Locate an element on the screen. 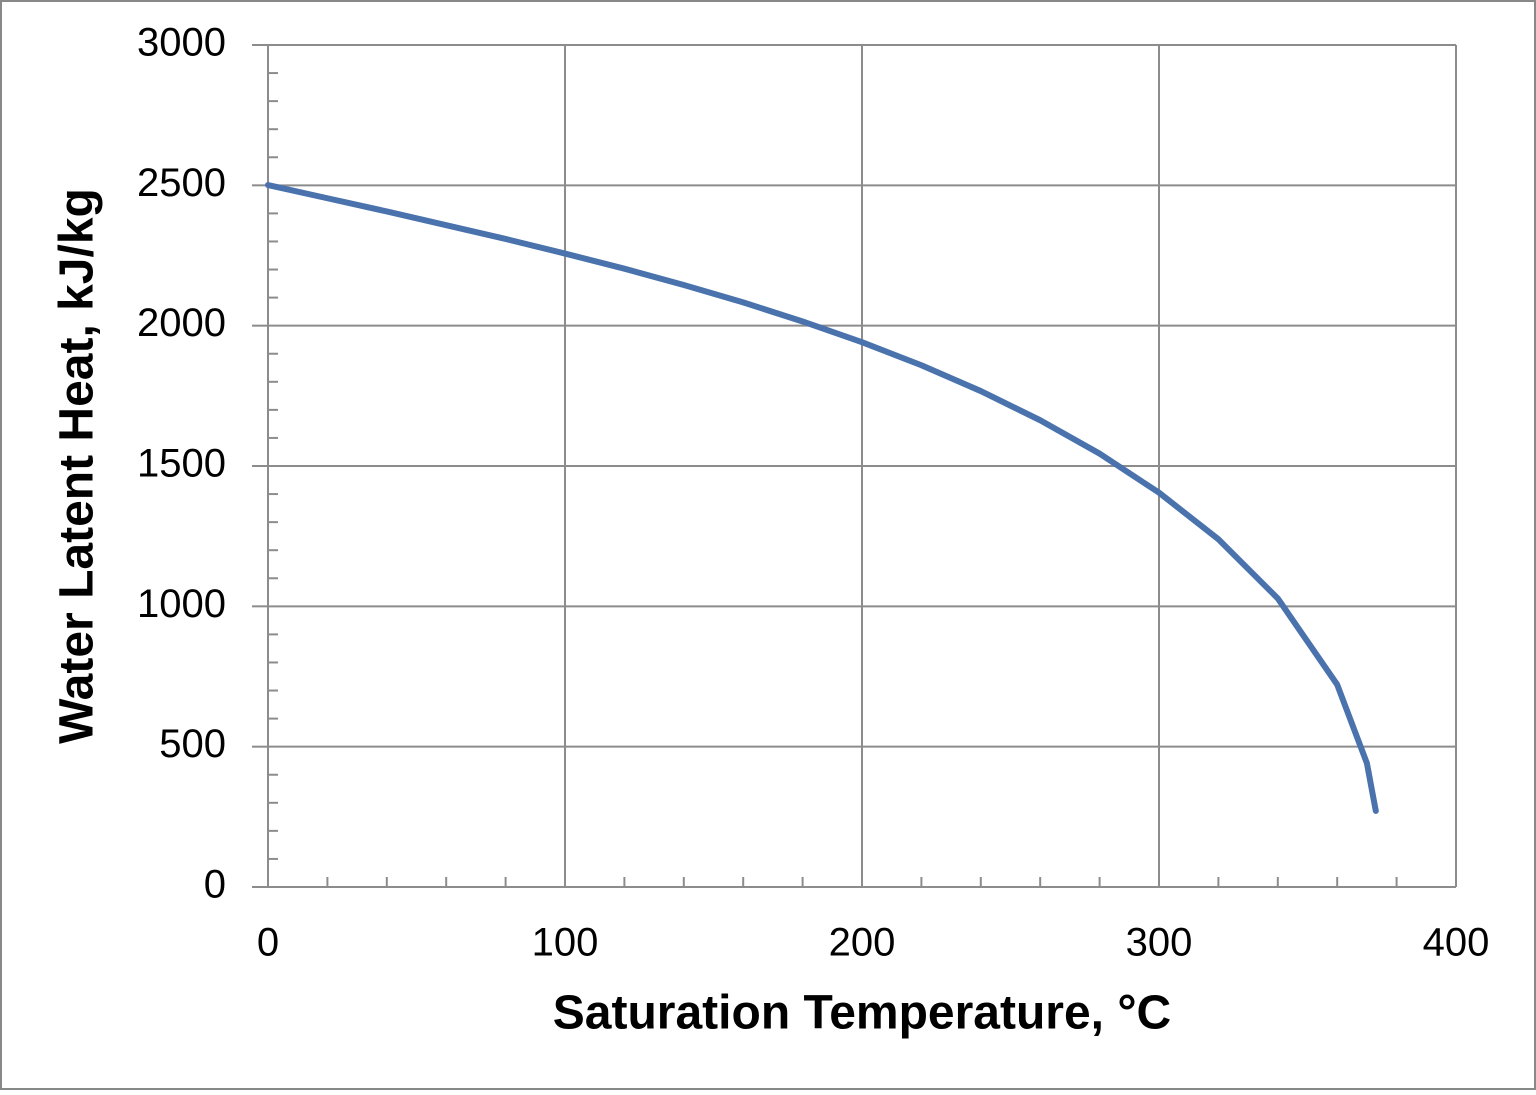 The width and height of the screenshot is (1536, 1095). x-tick-label: 100 is located at coordinates (565, 943).